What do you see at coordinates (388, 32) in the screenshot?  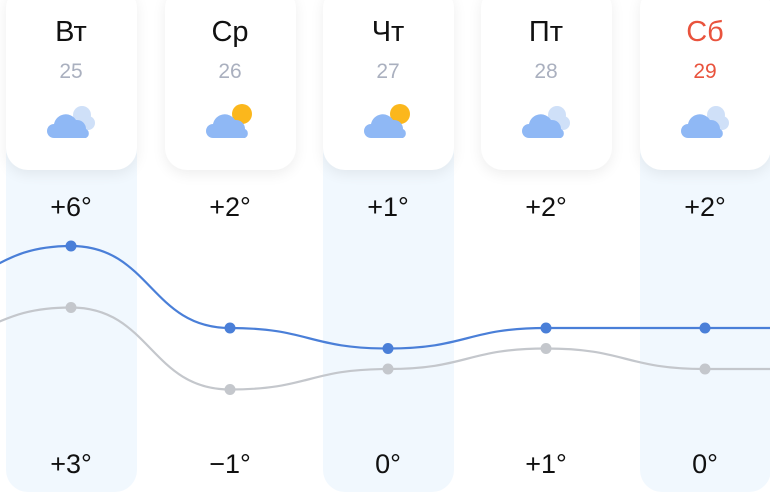 I see `day-of-week: Чт` at bounding box center [388, 32].